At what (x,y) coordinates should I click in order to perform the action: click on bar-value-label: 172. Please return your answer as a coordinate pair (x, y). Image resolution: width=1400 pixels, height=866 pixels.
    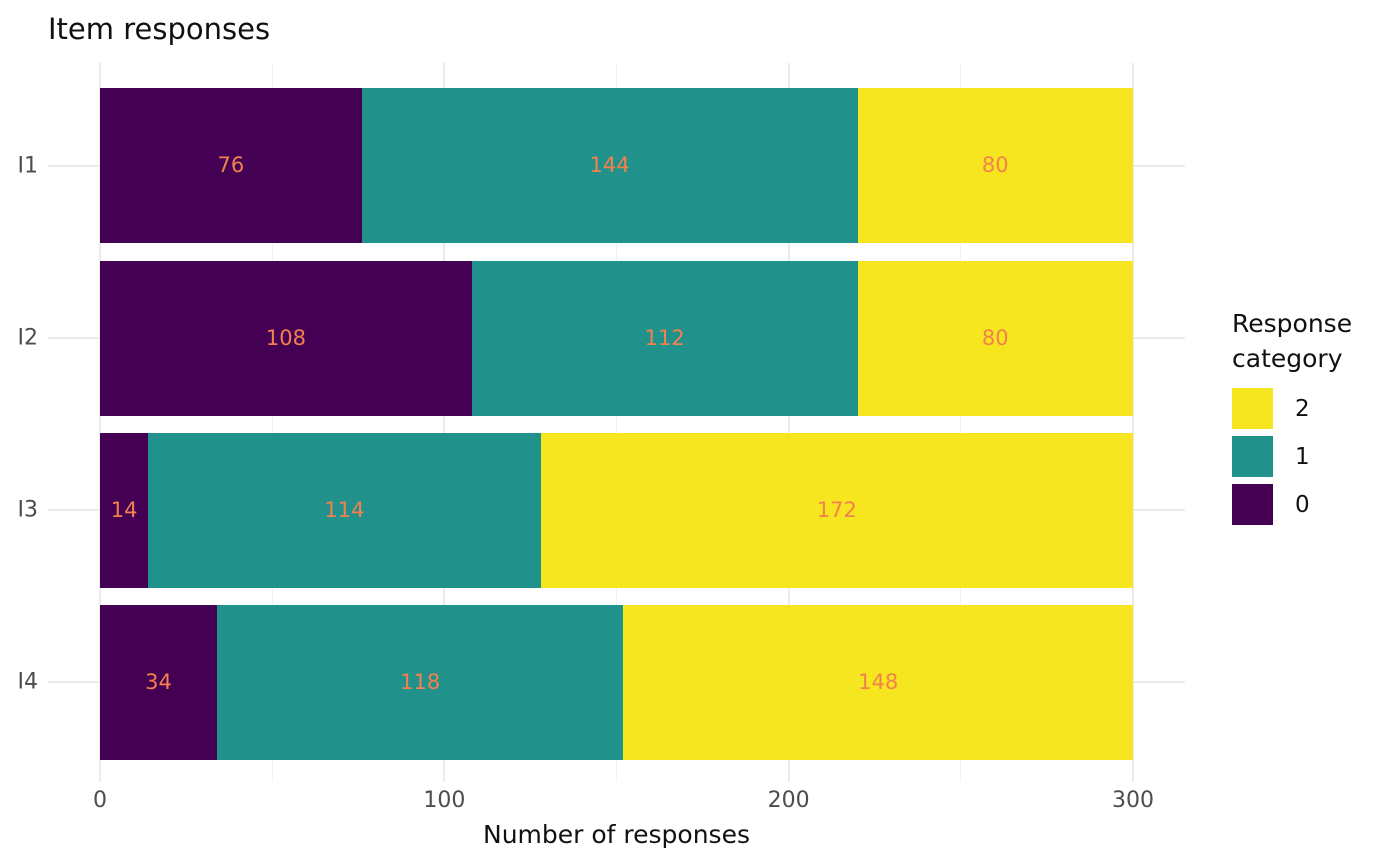
    Looking at the image, I should click on (836, 509).